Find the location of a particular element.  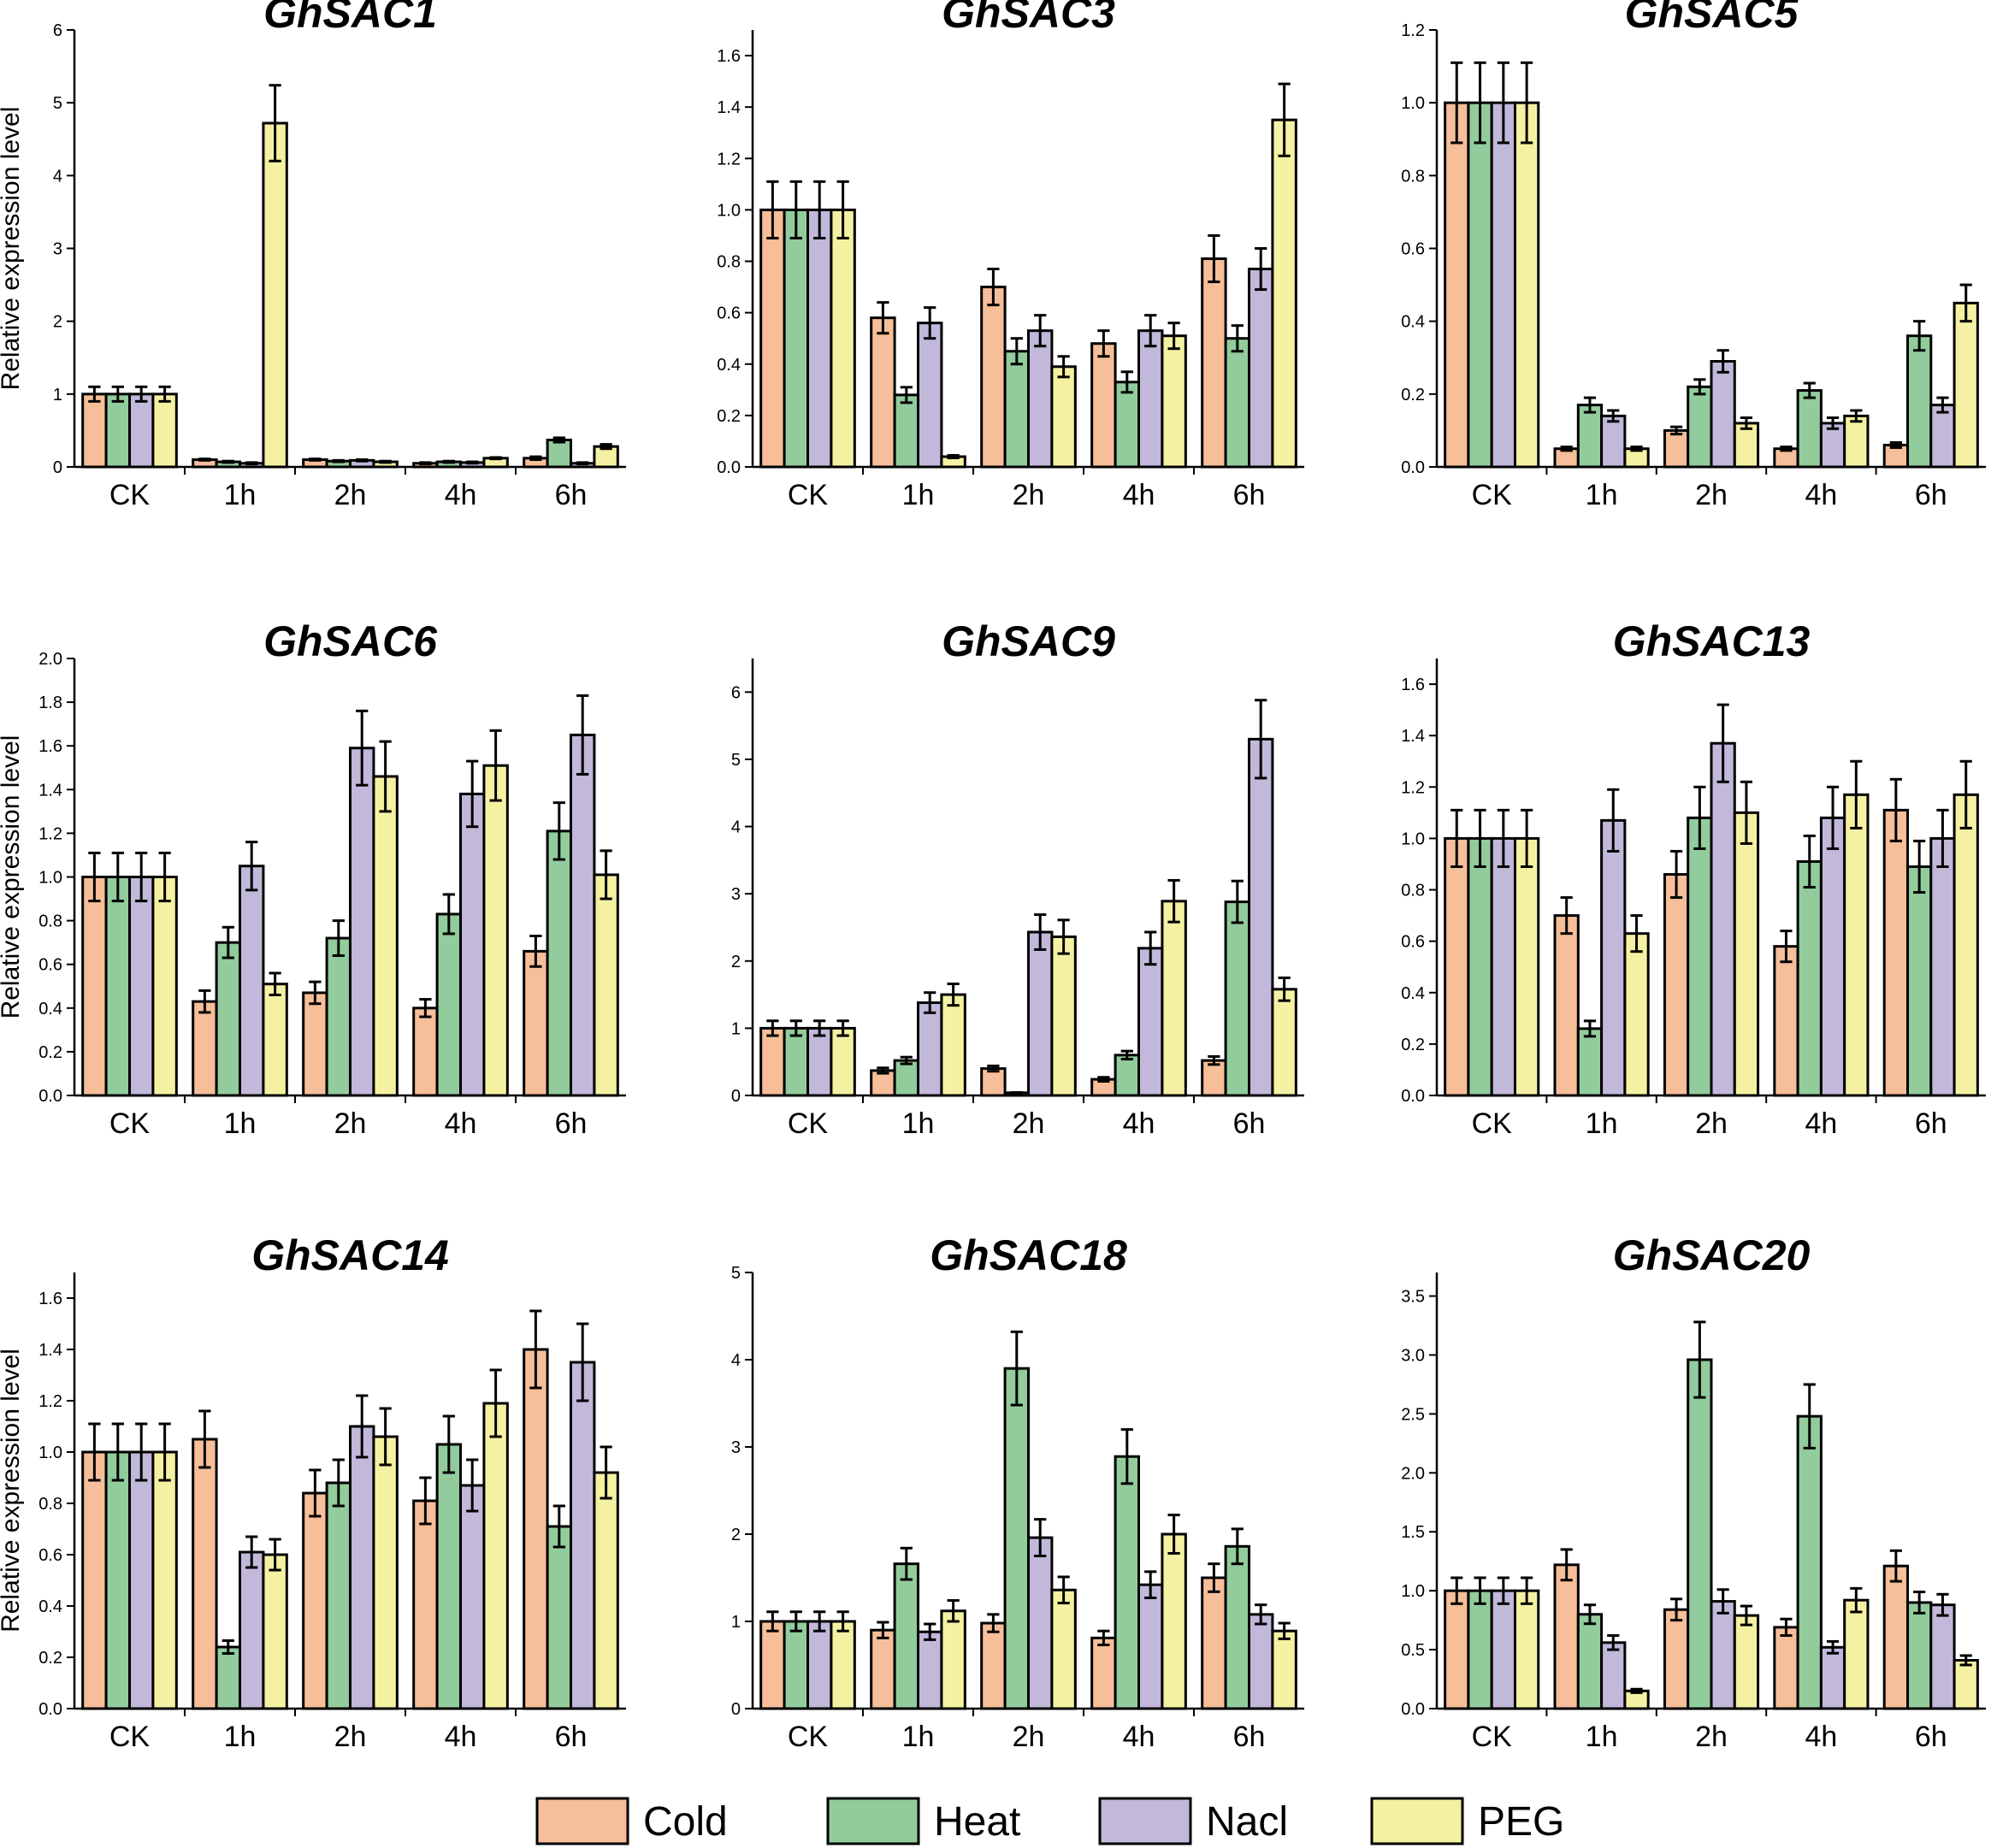

bar-ghsac14-1h-heat is located at coordinates (228, 1677).